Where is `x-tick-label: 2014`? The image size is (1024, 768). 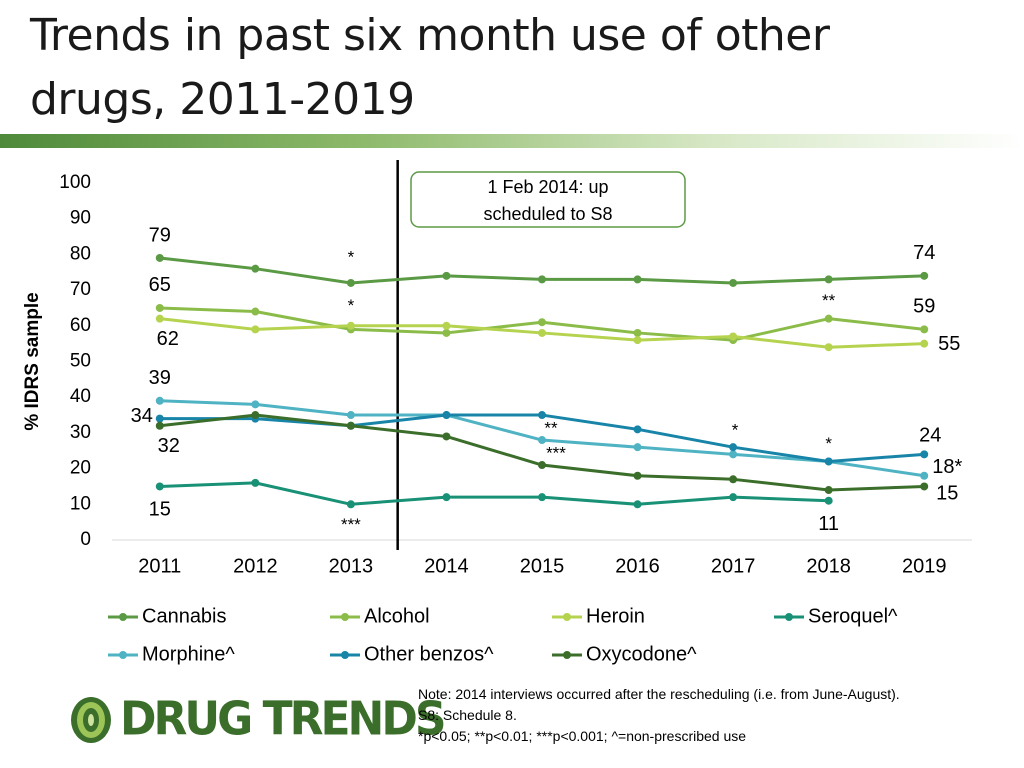 x-tick-label: 2014 is located at coordinates (446, 566).